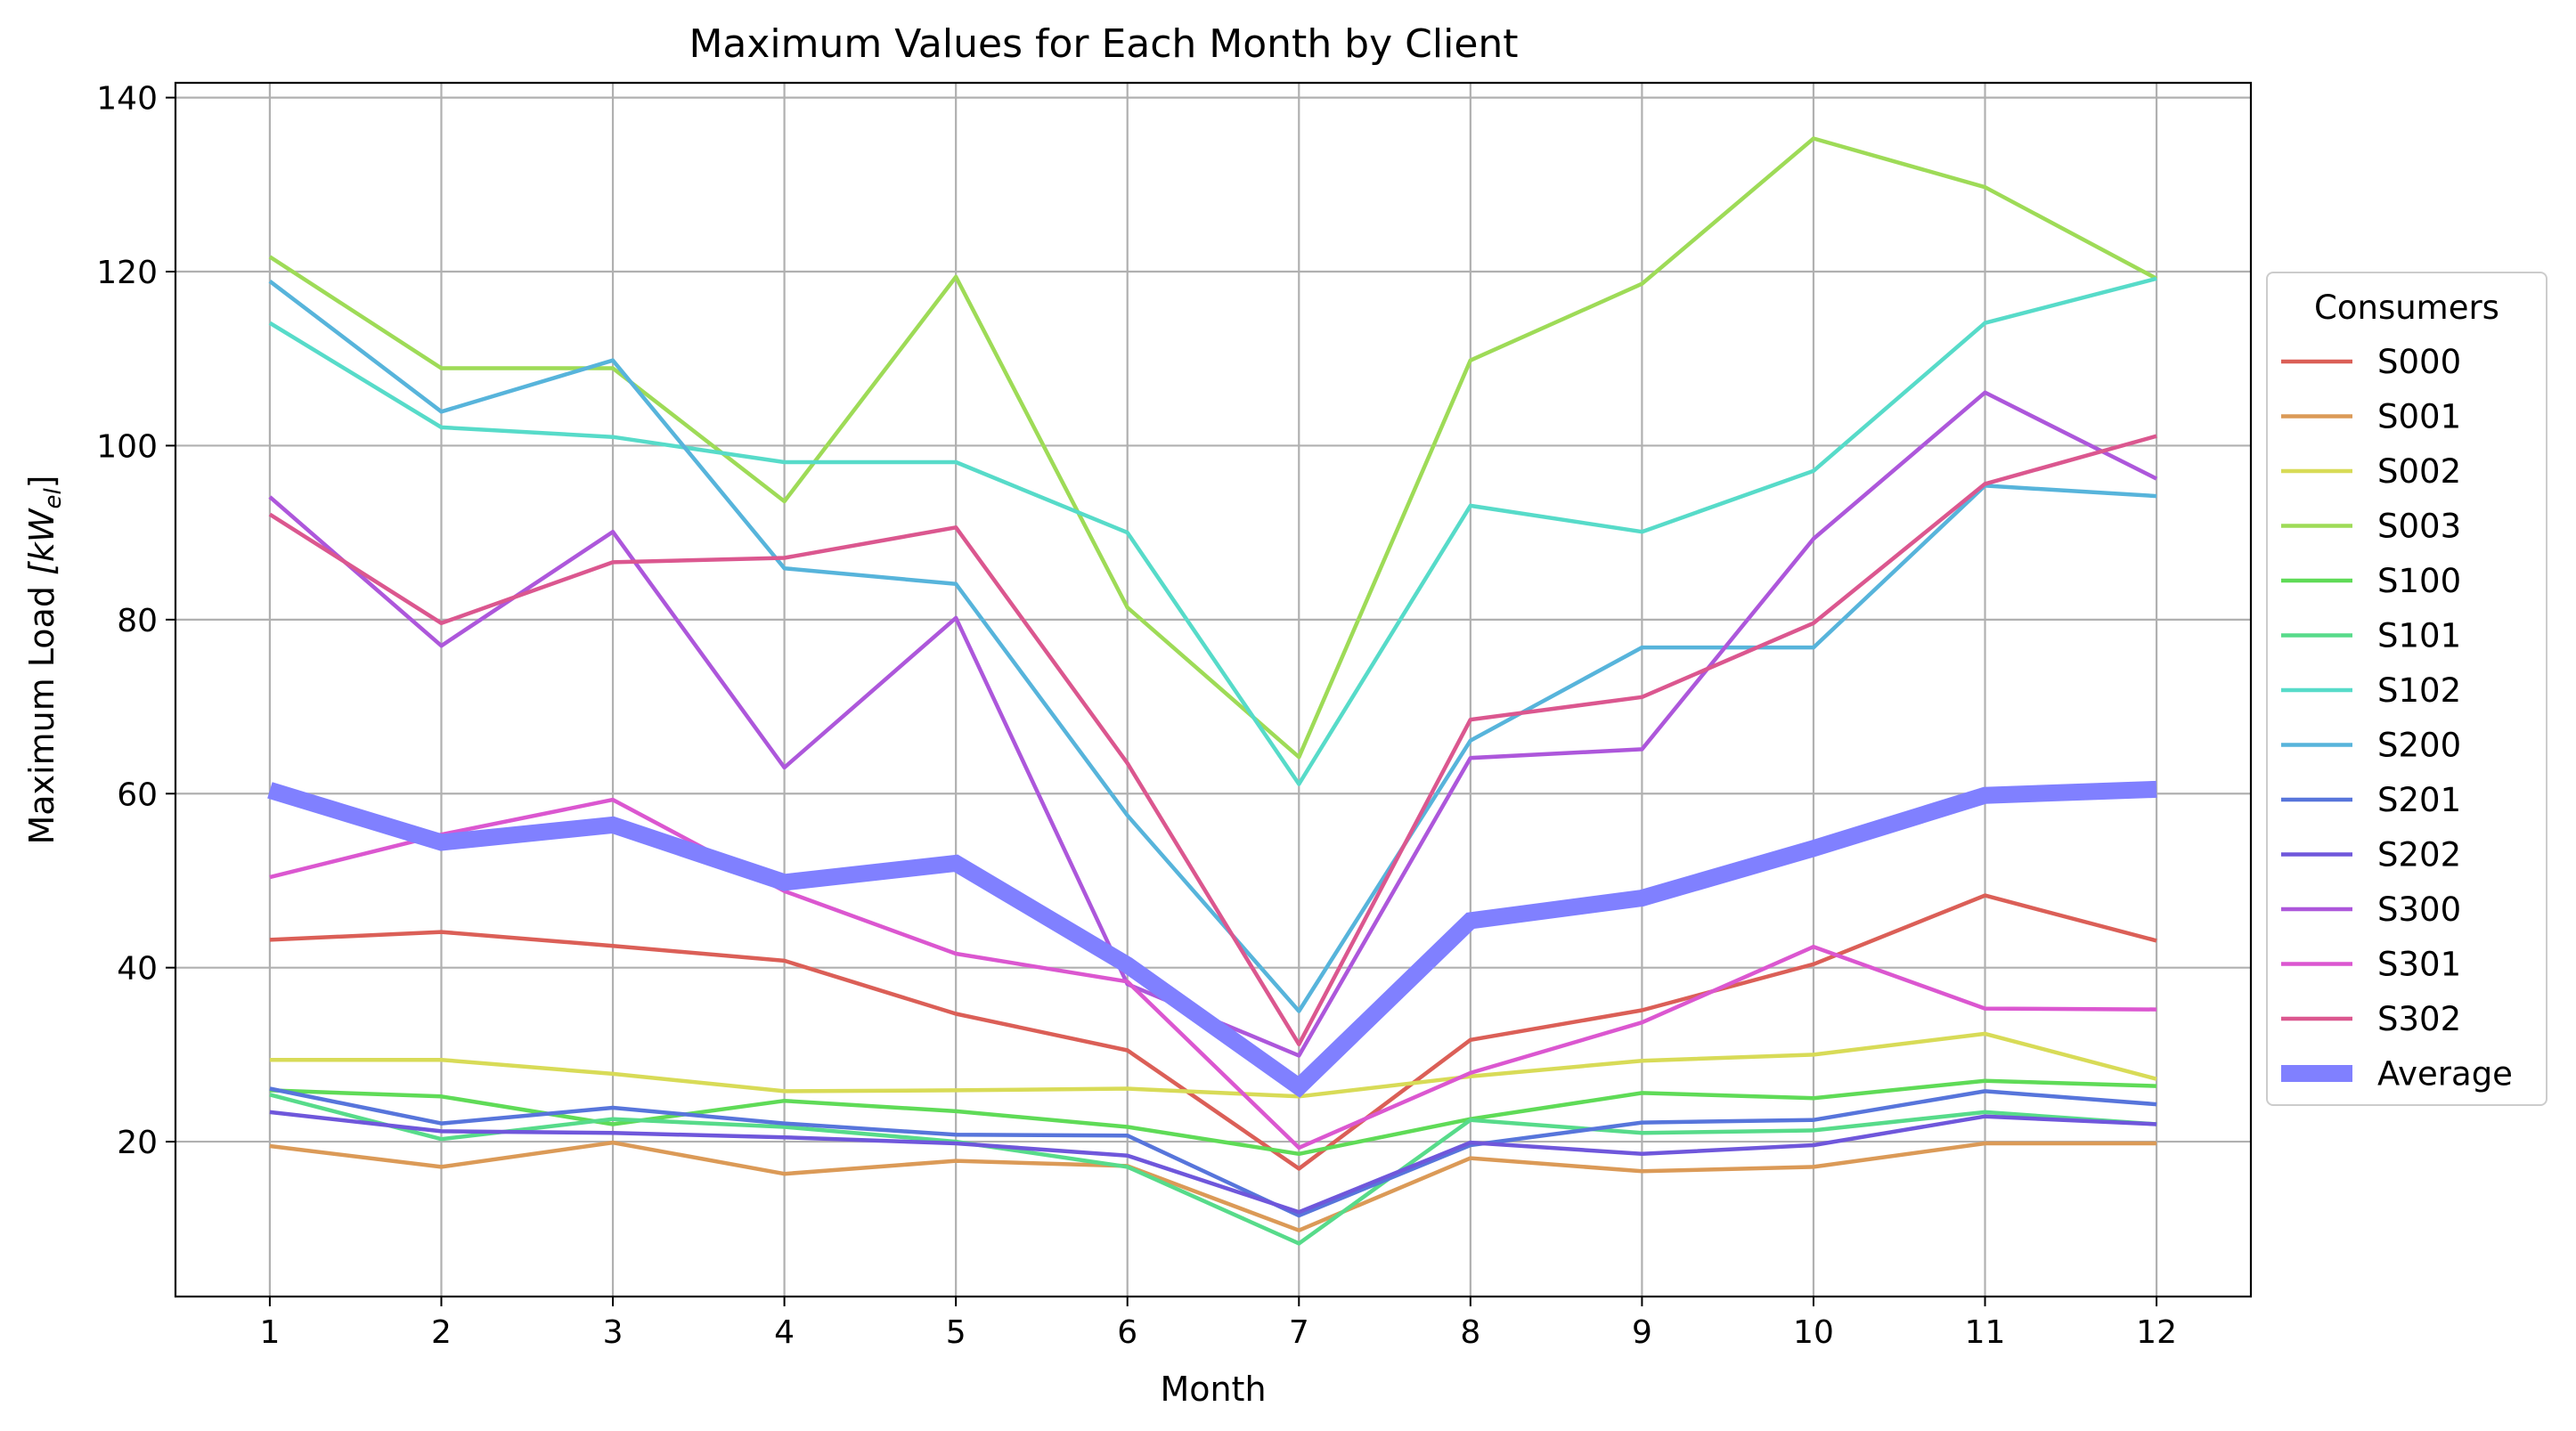  Describe the element at coordinates (1213, 1065) in the screenshot. I see `series-line-s002` at that location.